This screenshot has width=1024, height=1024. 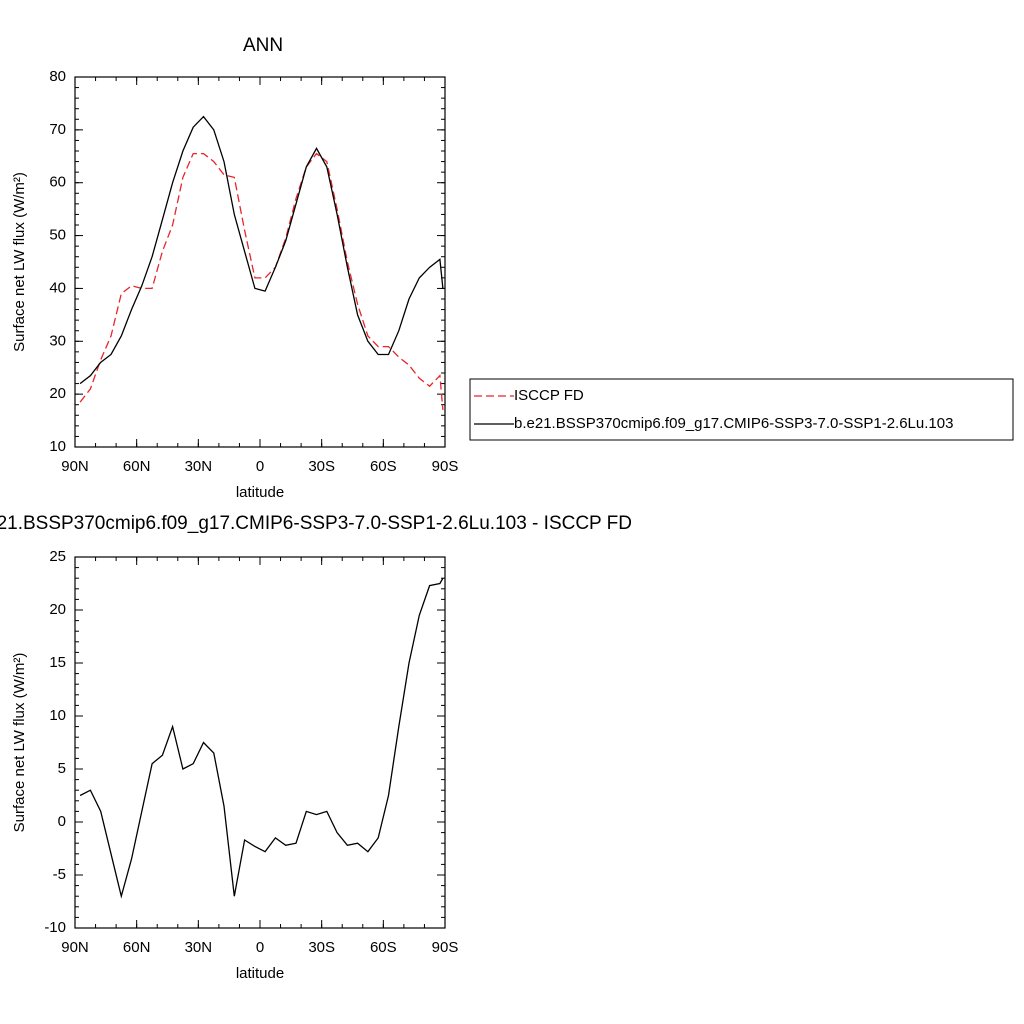 I want to click on y-tick-label: 15, so click(x=57, y=662).